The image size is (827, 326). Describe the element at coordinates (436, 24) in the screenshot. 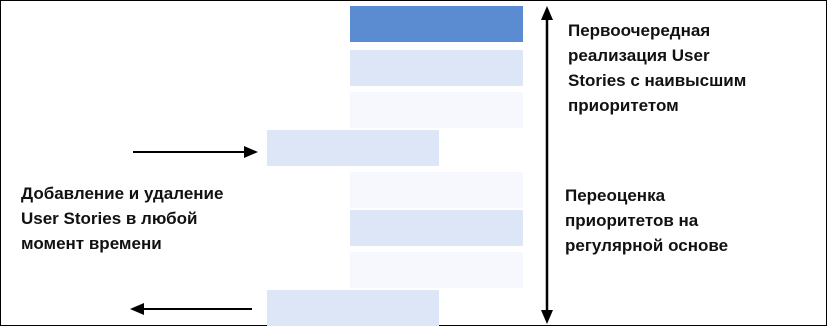

I see `backlog-item-top-priority` at that location.